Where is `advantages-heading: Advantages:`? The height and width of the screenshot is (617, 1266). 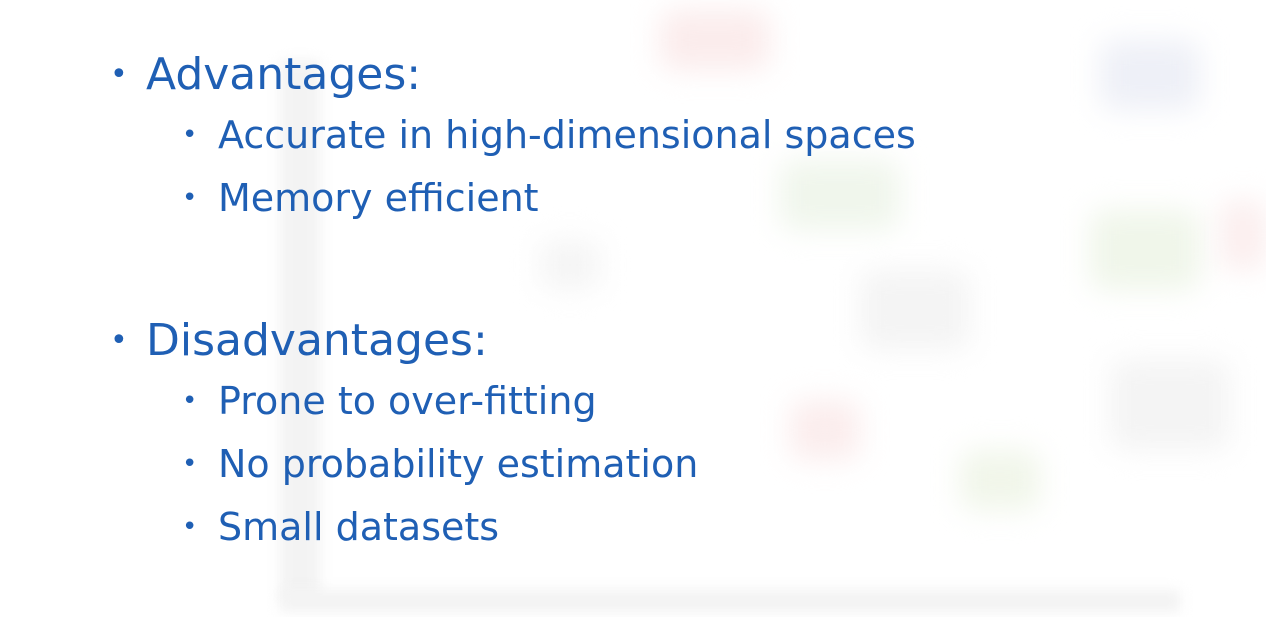 advantages-heading: Advantages: is located at coordinates (284, 74).